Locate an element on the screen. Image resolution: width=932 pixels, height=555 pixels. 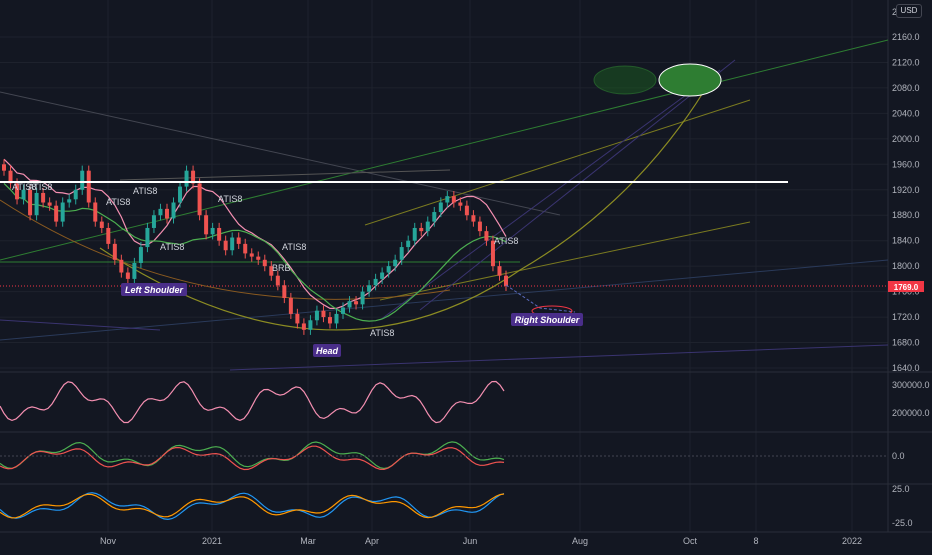
x-tick-label: 8 is located at coordinates (755, 541).